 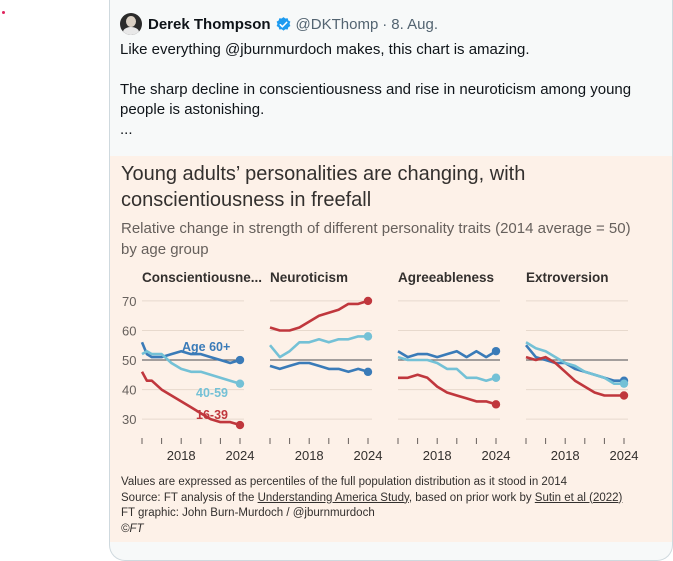 What do you see at coordinates (246, 200) in the screenshot?
I see `chart-title-line-2: conscientiousness in freefall` at bounding box center [246, 200].